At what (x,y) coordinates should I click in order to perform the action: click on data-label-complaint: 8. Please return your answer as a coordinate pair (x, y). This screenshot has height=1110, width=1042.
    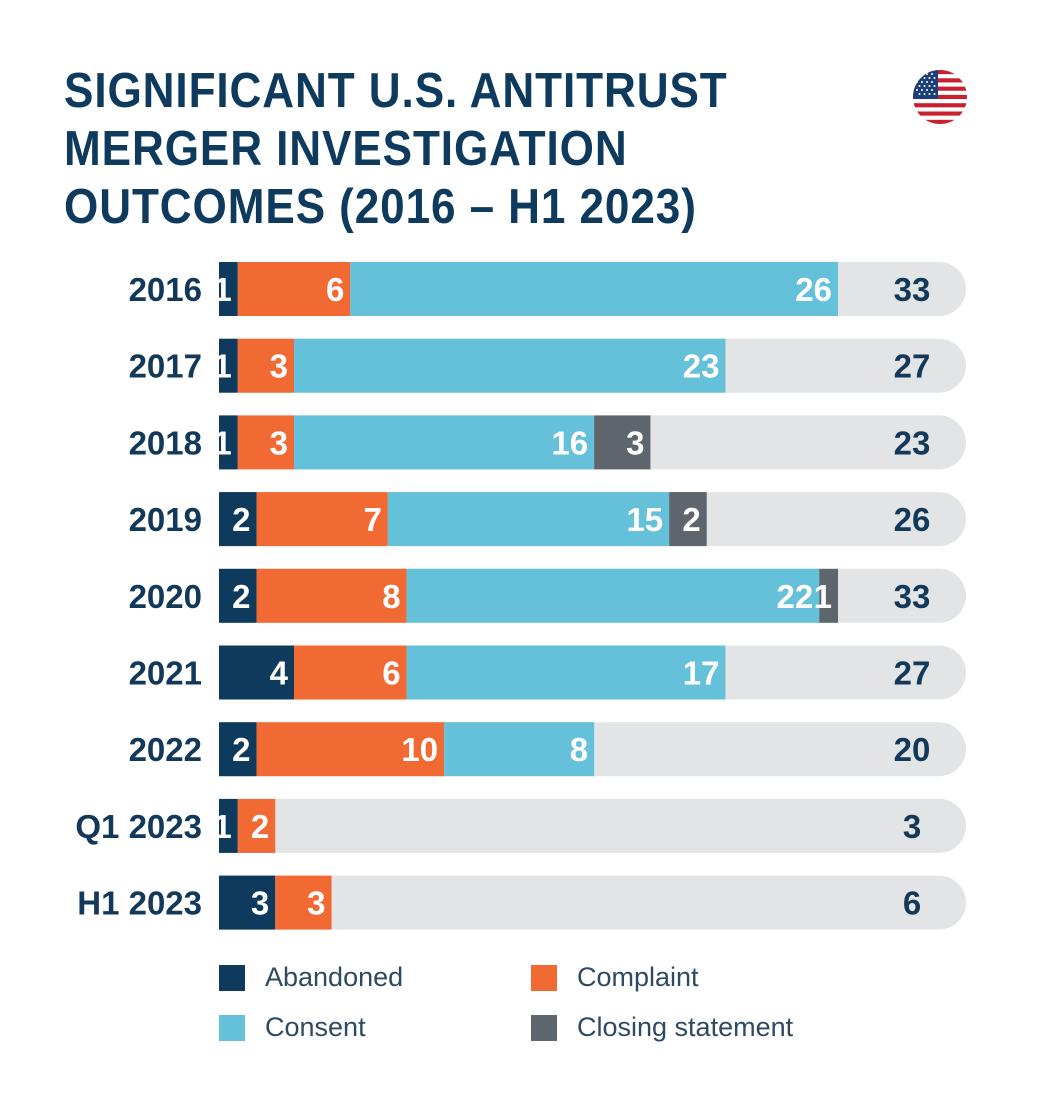
    Looking at the image, I should click on (391, 596).